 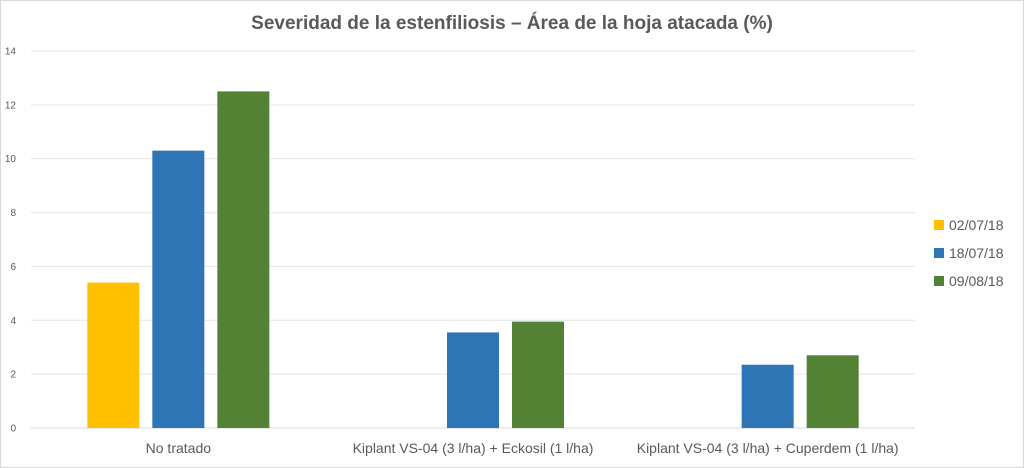 What do you see at coordinates (976, 253) in the screenshot?
I see `legend-label: 18/07/18` at bounding box center [976, 253].